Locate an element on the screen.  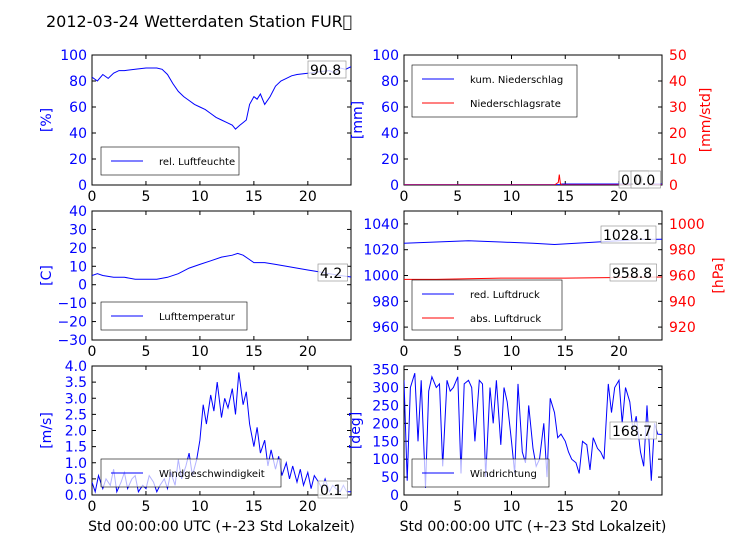
right-tick-label: 20 is located at coordinates (678, 134).